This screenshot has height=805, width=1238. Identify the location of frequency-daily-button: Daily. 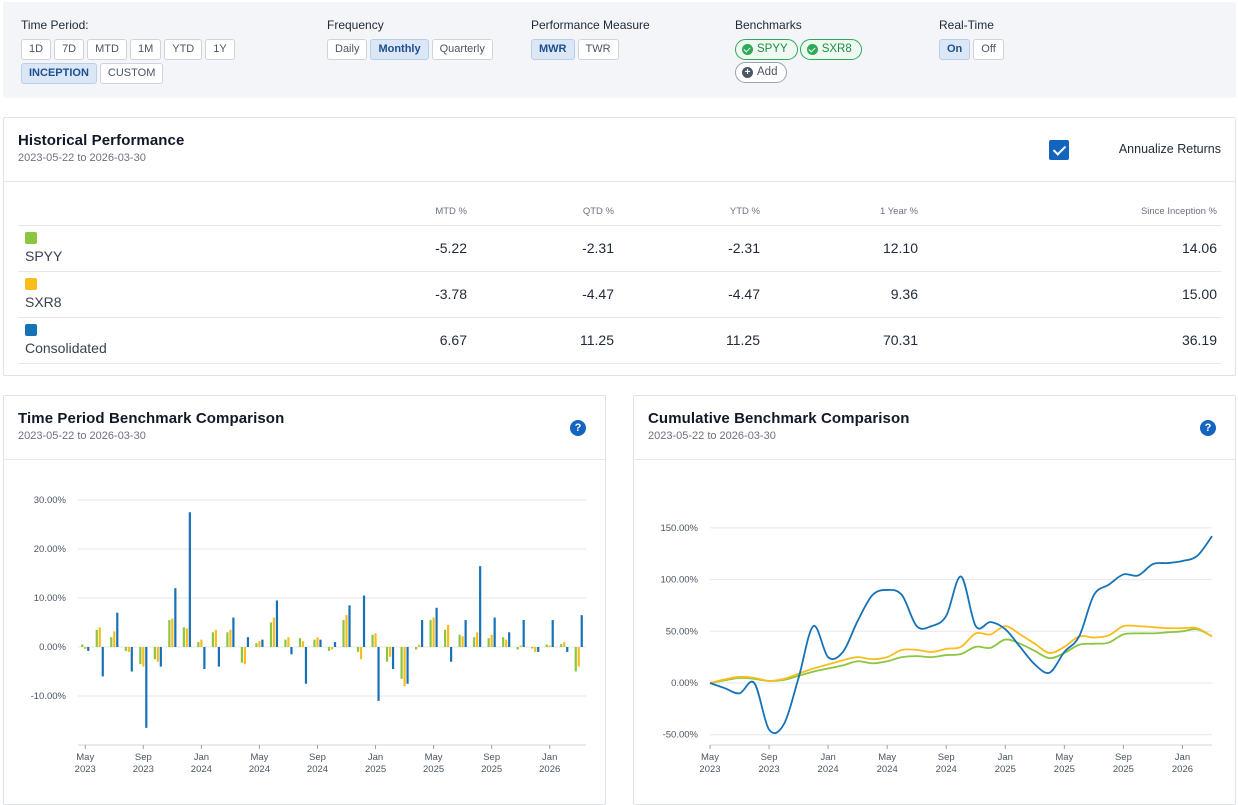
(347, 49).